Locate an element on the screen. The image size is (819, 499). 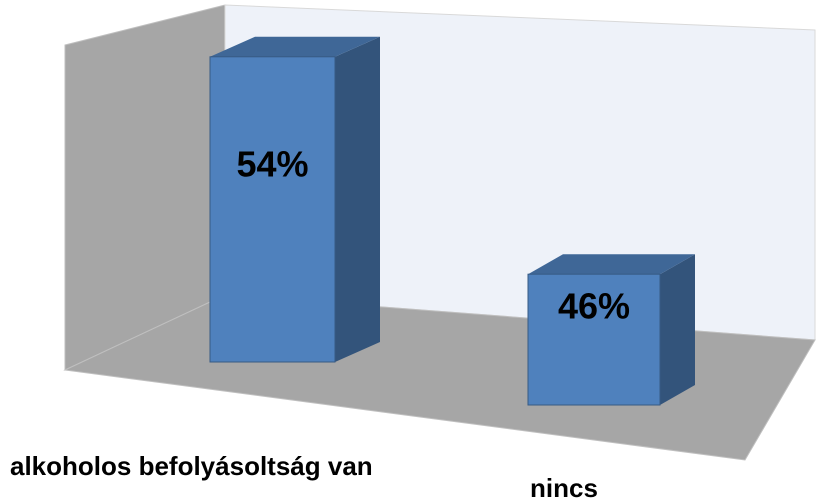
category-label: alkoholos befolyásoltság van is located at coordinates (191, 466).